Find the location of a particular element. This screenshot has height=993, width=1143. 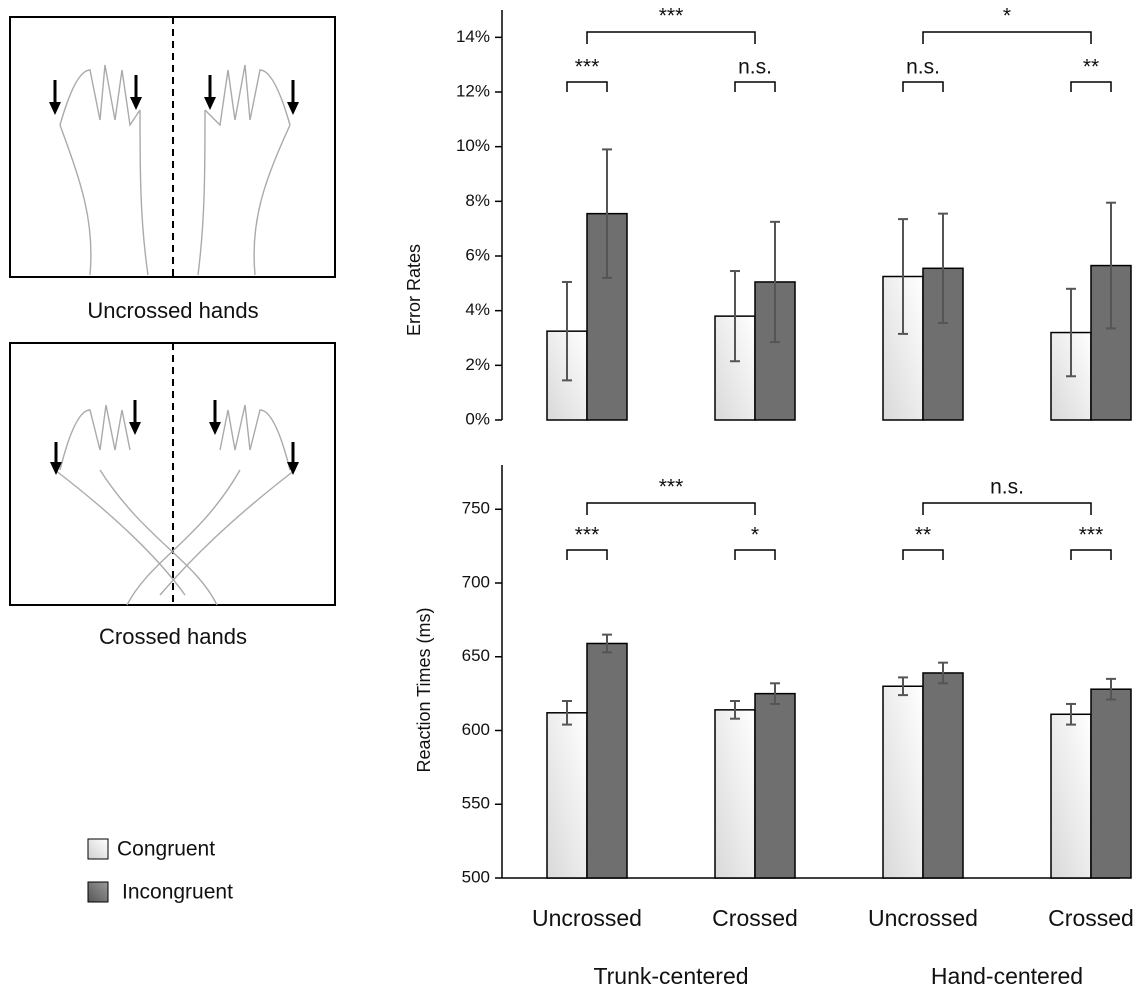

y-tick-label: 500 is located at coordinates (476, 876).